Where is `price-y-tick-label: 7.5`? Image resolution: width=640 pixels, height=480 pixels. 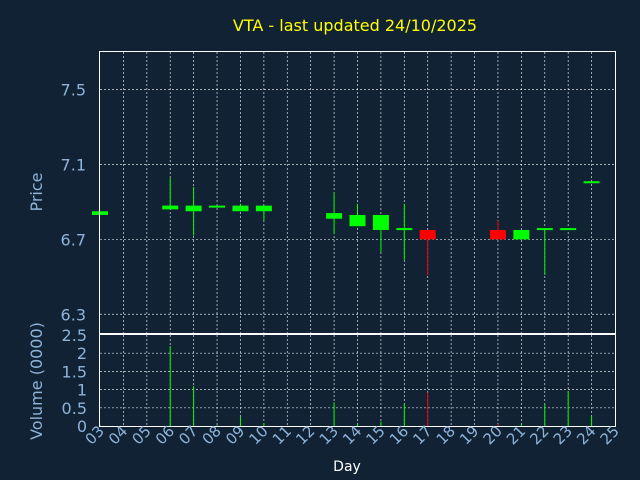
price-y-tick-label: 7.5 is located at coordinates (73, 89).